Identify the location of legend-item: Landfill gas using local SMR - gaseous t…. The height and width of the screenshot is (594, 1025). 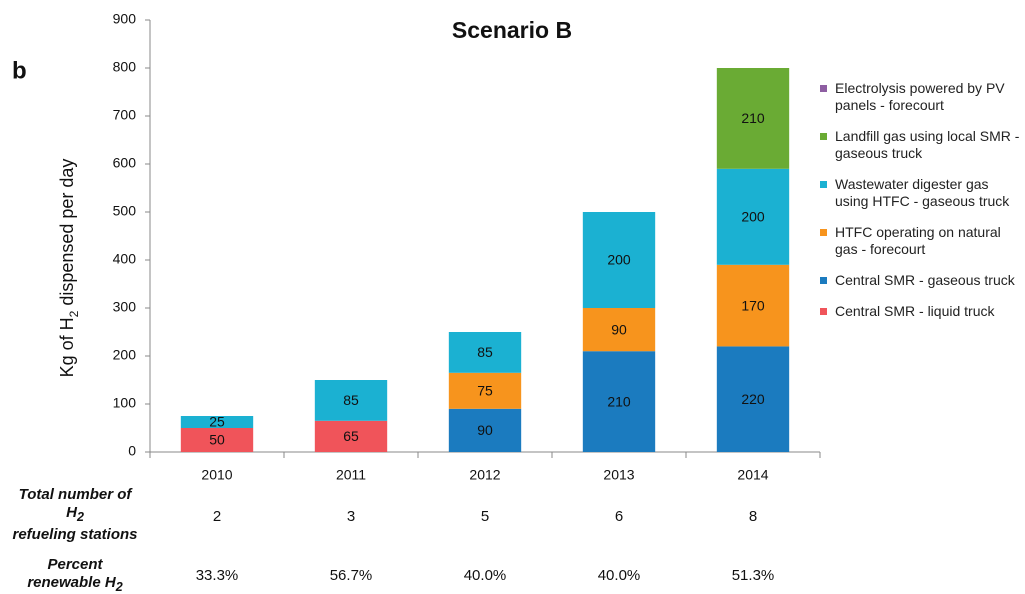
(920, 145).